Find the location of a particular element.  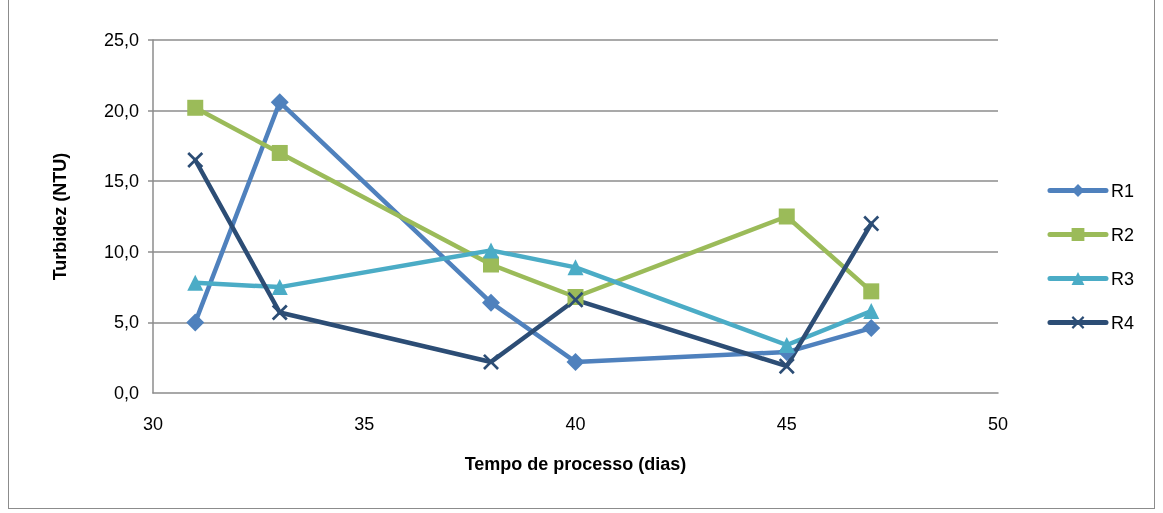

x-tick-label: 45 is located at coordinates (786, 424).